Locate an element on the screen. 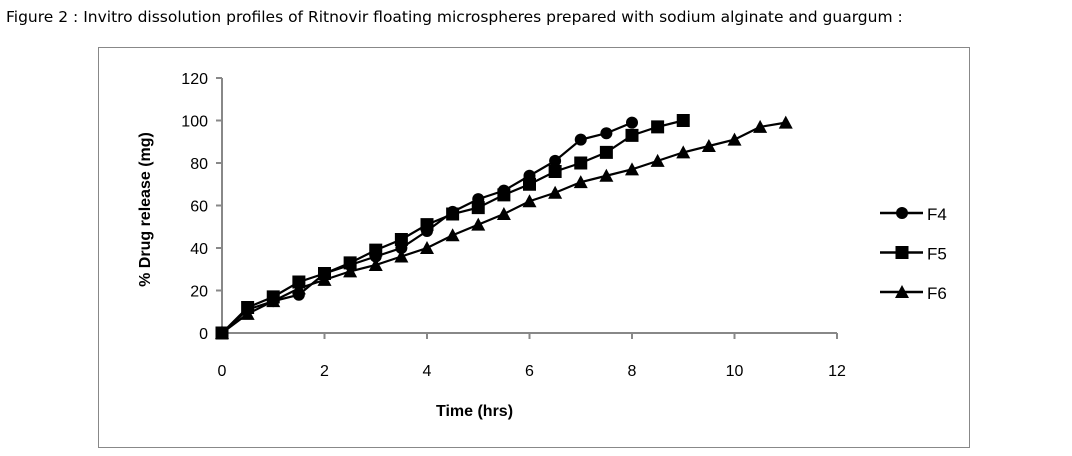 This screenshot has width=1072, height=456. x-tick-label: 6 is located at coordinates (529, 371).